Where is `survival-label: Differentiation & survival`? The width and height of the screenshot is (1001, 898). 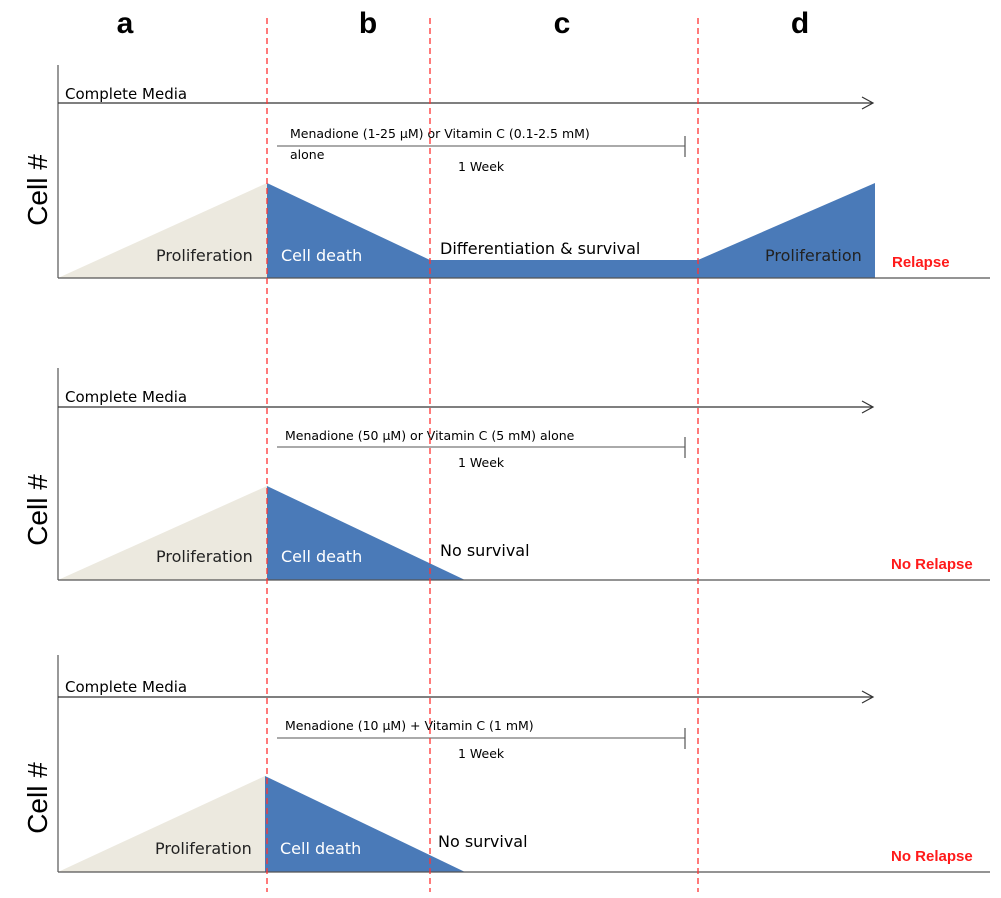
survival-label: Differentiation & survival is located at coordinates (540, 248).